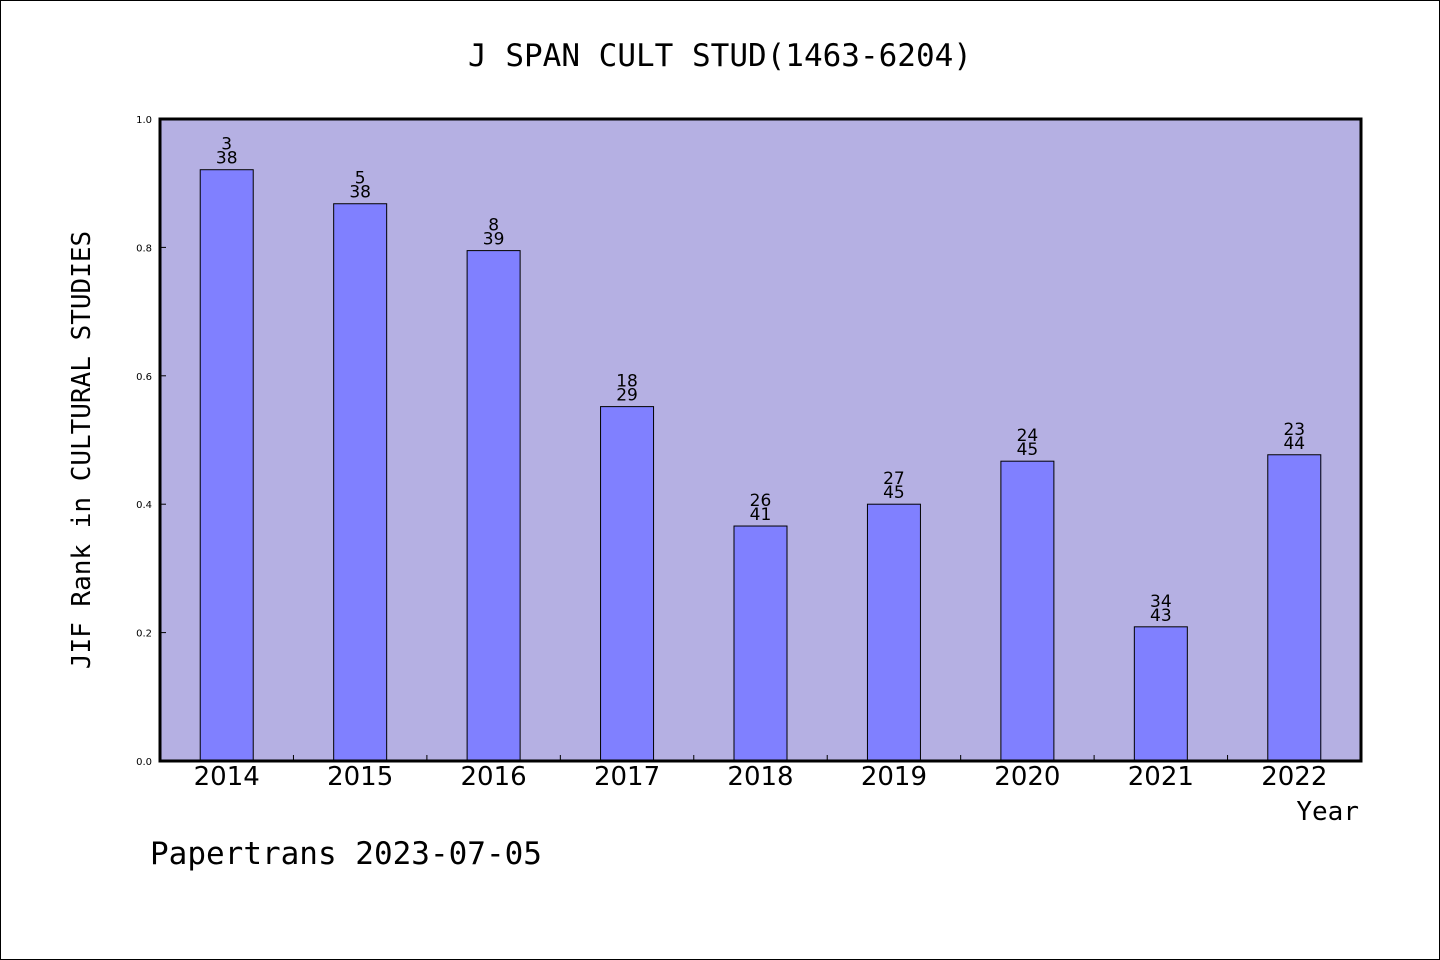 This screenshot has width=1440, height=960. Describe the element at coordinates (360, 193) in the screenshot. I see `bar-total-label-2015: 38` at that location.